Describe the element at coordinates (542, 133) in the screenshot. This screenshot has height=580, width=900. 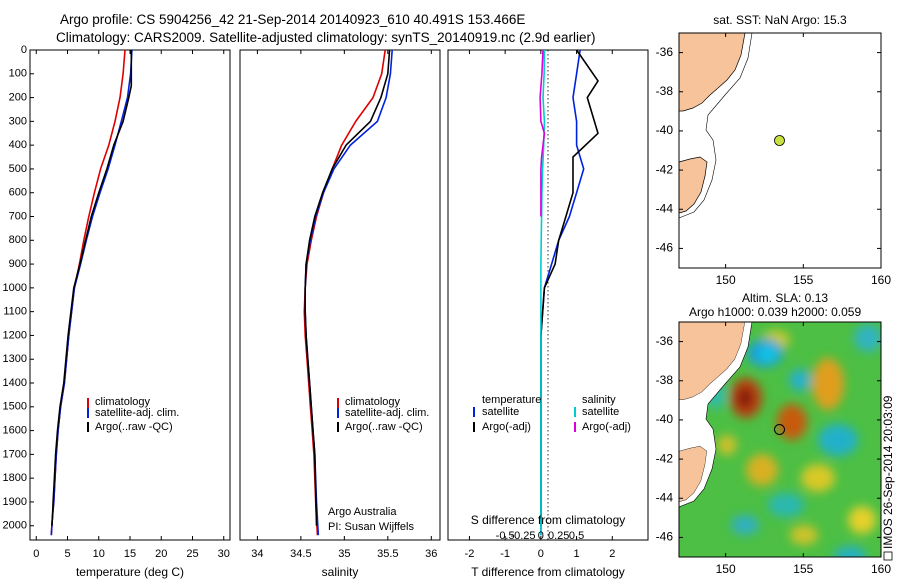
I see `difference-series-salinity_argo` at that location.